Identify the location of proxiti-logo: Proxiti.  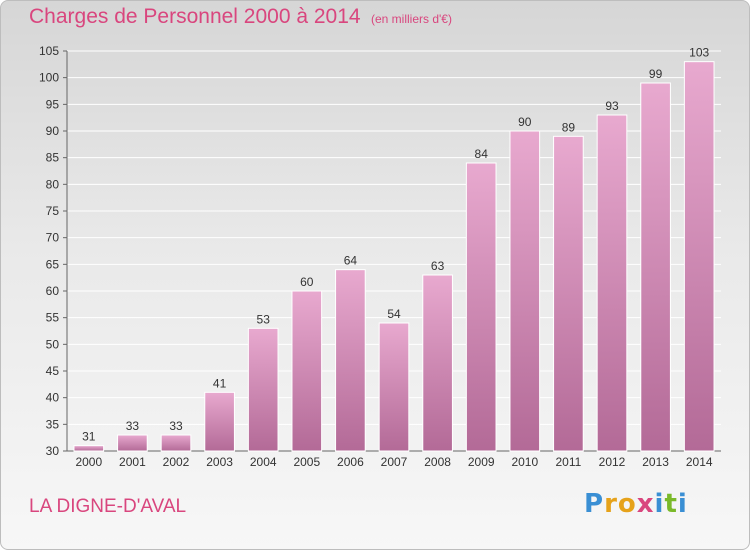
(636, 504).